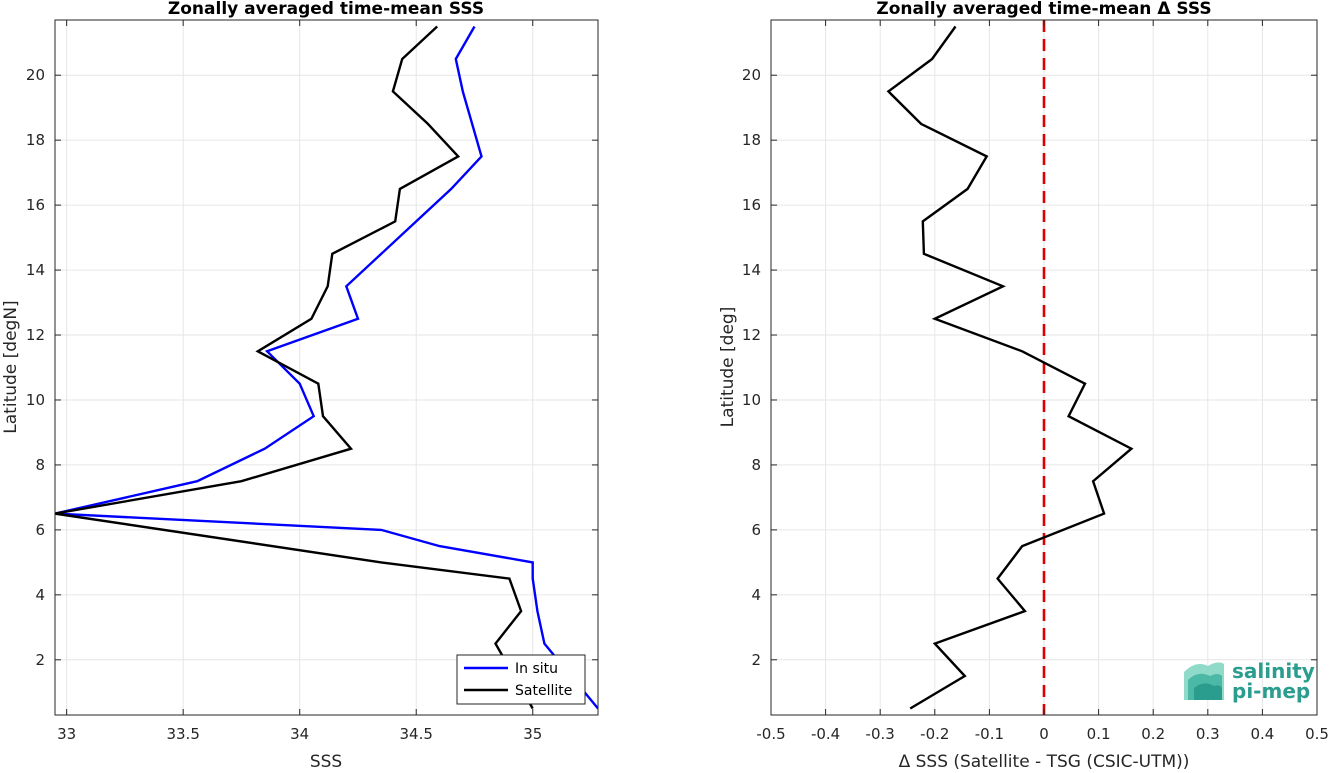  I want to click on logo-text-pi-mep: pi-mep, so click(1271, 691).